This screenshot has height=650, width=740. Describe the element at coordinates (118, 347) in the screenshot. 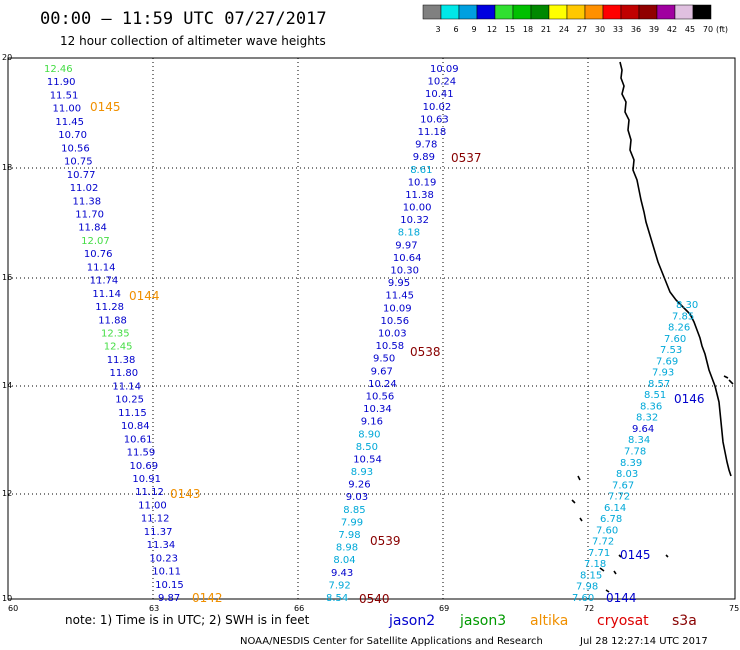

I see `wave-height-value: 12.45` at that location.